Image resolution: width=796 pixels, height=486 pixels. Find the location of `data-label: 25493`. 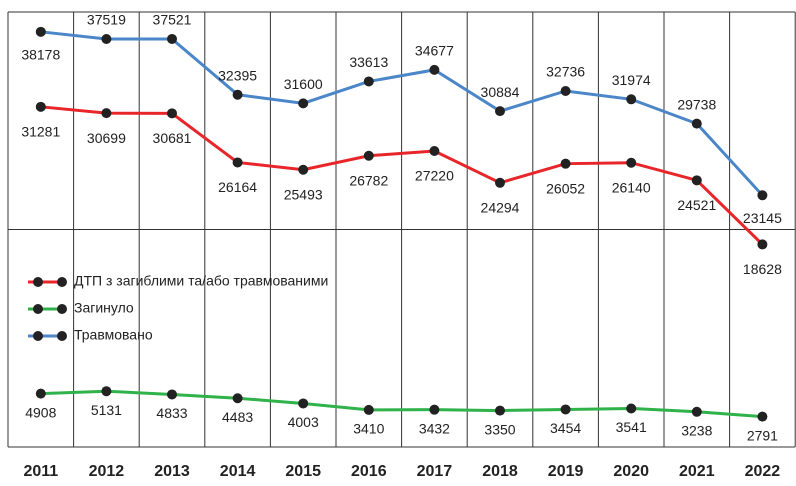

data-label: 25493 is located at coordinates (303, 194).